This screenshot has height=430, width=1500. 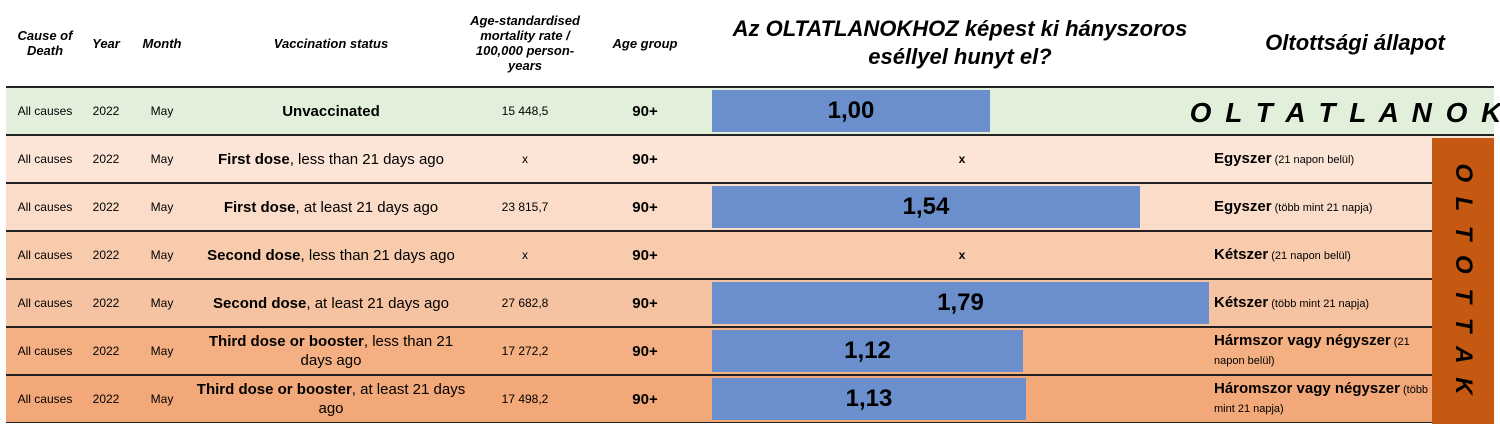 What do you see at coordinates (1243, 206) in the screenshot?
I see `hu-status-bold: Egyszer` at bounding box center [1243, 206].